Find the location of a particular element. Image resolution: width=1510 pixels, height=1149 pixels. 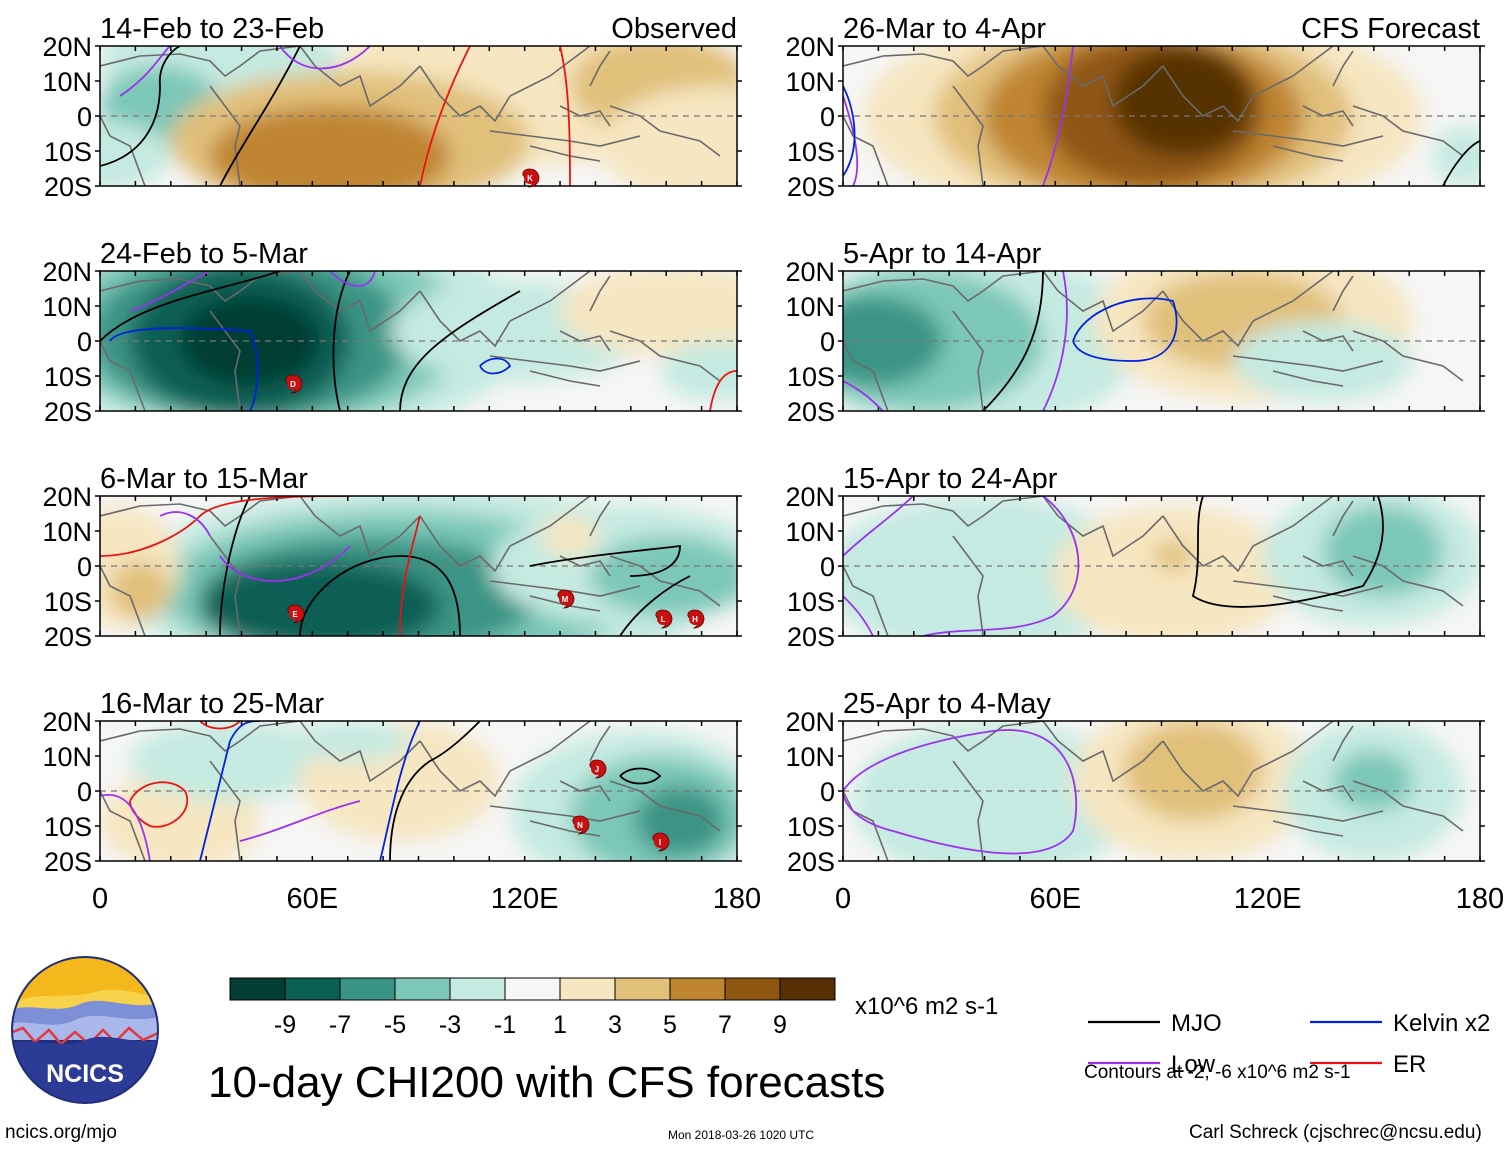

panel-1: 20N 10N 0 10S 20S 14-Feb to 23-Feb Observed K is located at coordinates (392, 107).